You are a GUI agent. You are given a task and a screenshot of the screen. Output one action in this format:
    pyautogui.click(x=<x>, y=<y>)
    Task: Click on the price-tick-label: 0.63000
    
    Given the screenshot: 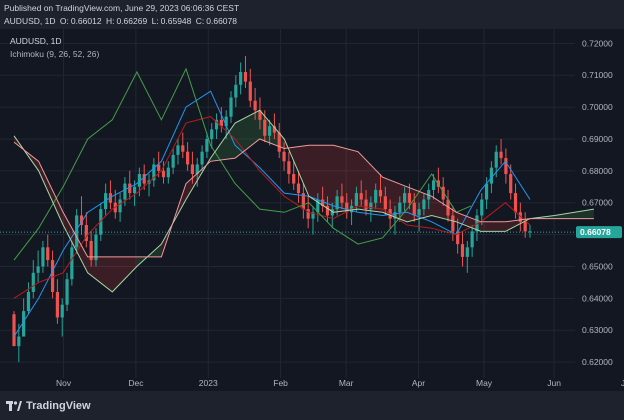 What is the action you would take?
    pyautogui.click(x=597, y=330)
    